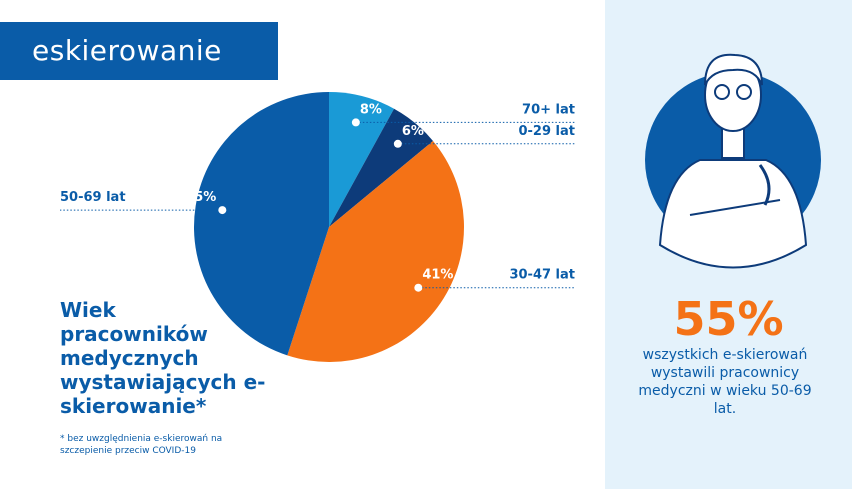 The height and width of the screenshot is (489, 852). Describe the element at coordinates (546, 131) in the screenshot. I see `category-label: 0-29 lat` at that location.